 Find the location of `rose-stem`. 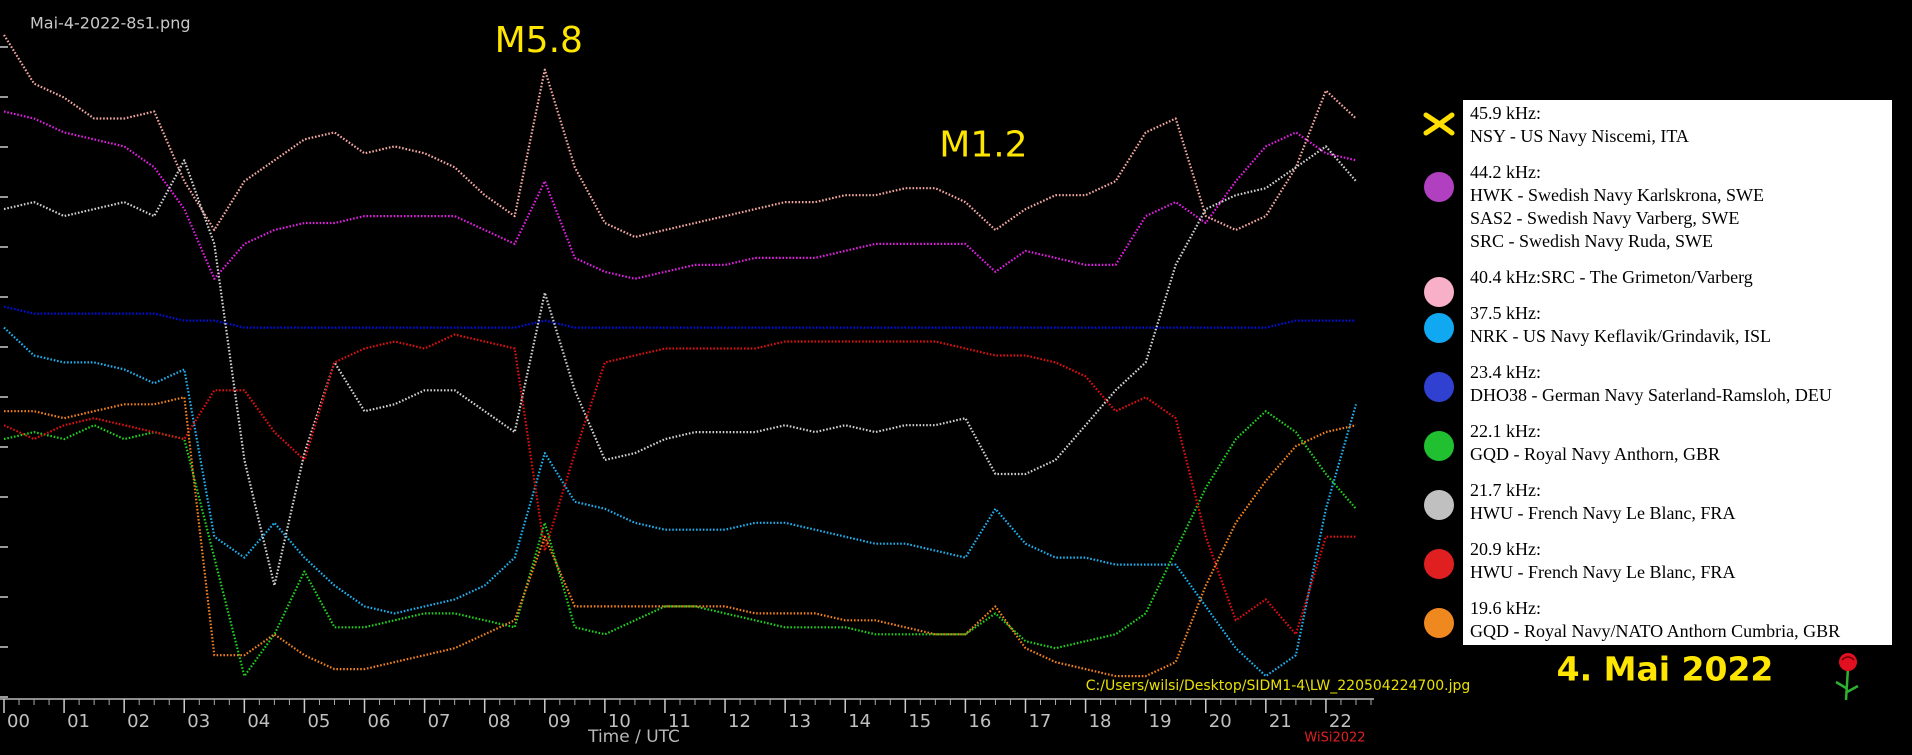

rose-stem is located at coordinates (1847, 684).